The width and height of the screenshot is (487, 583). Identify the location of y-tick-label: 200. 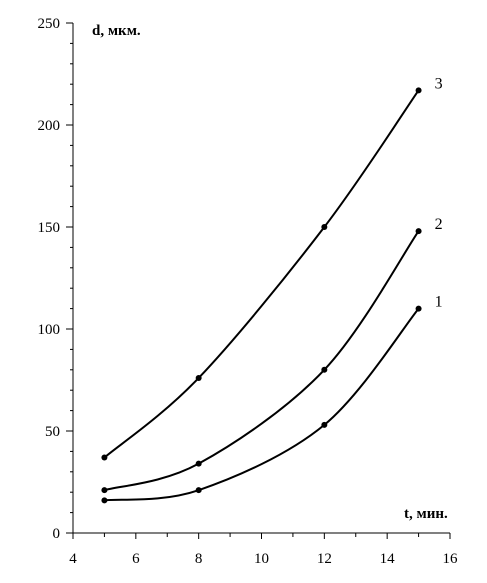
(49, 126).